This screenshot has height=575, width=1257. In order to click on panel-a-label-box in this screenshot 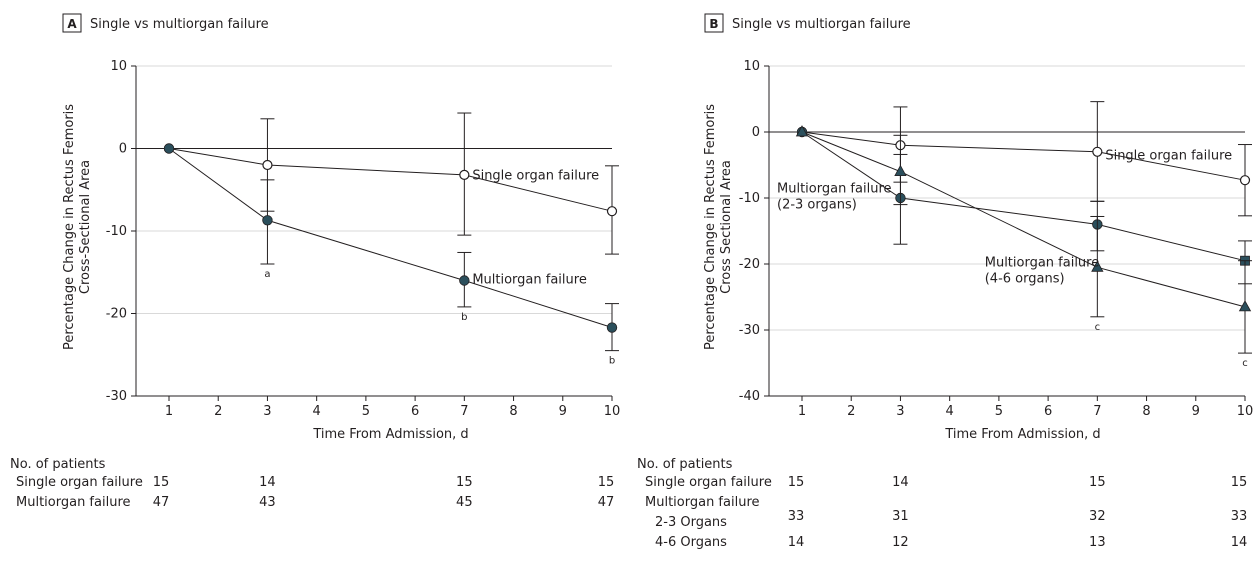, I will do `click(72, 23)`.